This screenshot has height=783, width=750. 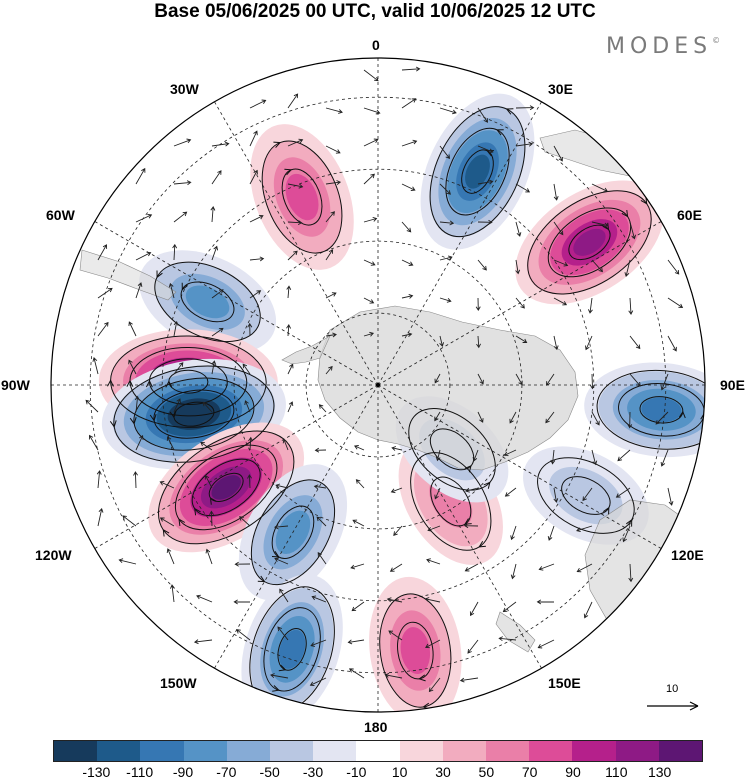 What do you see at coordinates (673, 706) in the screenshot?
I see `reference-vector` at bounding box center [673, 706].